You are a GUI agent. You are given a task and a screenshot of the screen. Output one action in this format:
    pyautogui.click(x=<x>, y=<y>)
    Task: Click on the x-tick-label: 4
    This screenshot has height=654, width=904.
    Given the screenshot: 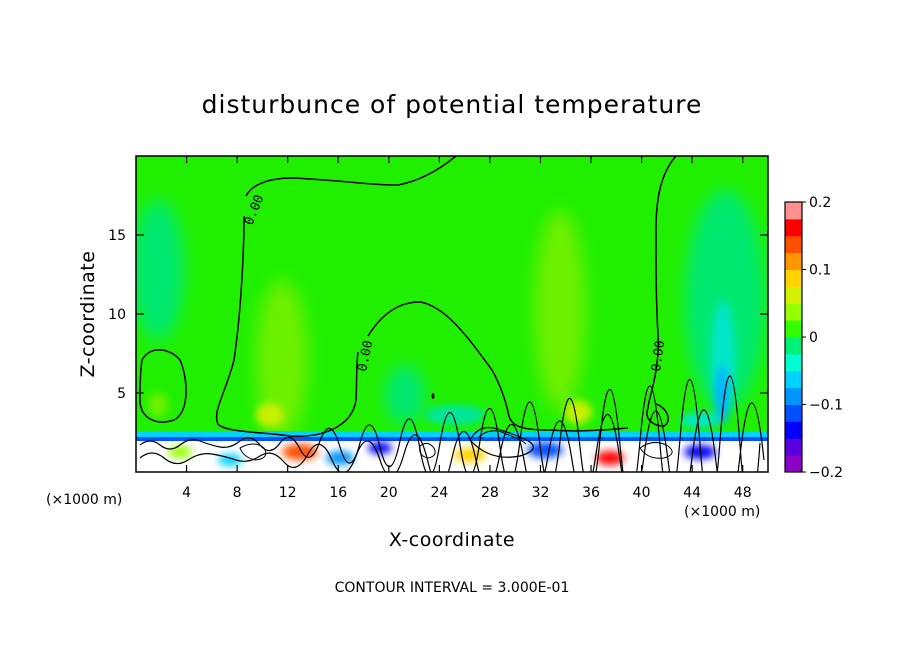 What is the action you would take?
    pyautogui.click(x=186, y=493)
    